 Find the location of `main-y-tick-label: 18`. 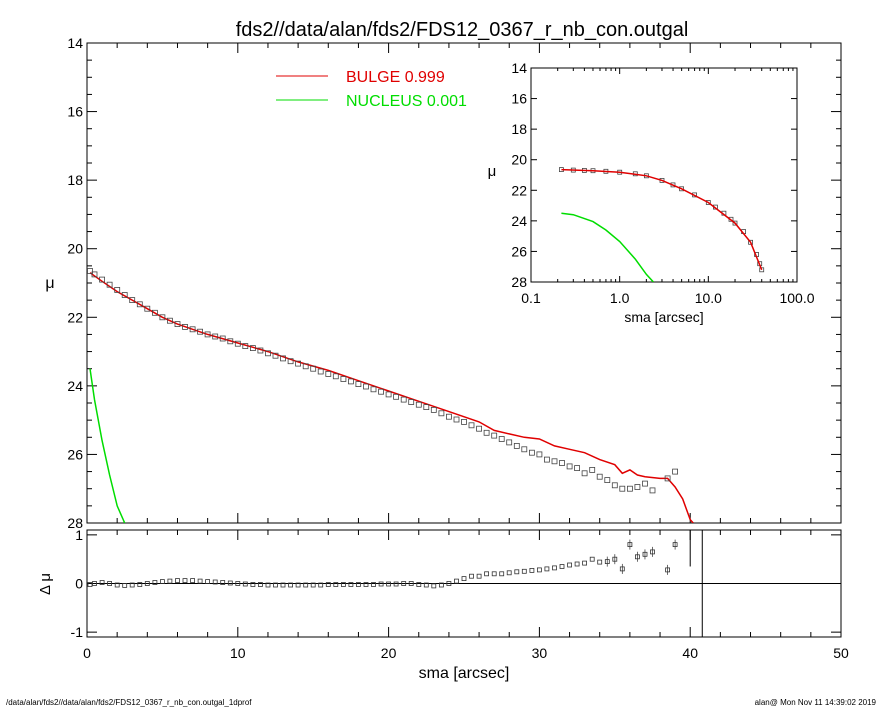

main-y-tick-label: 18 is located at coordinates (75, 180).